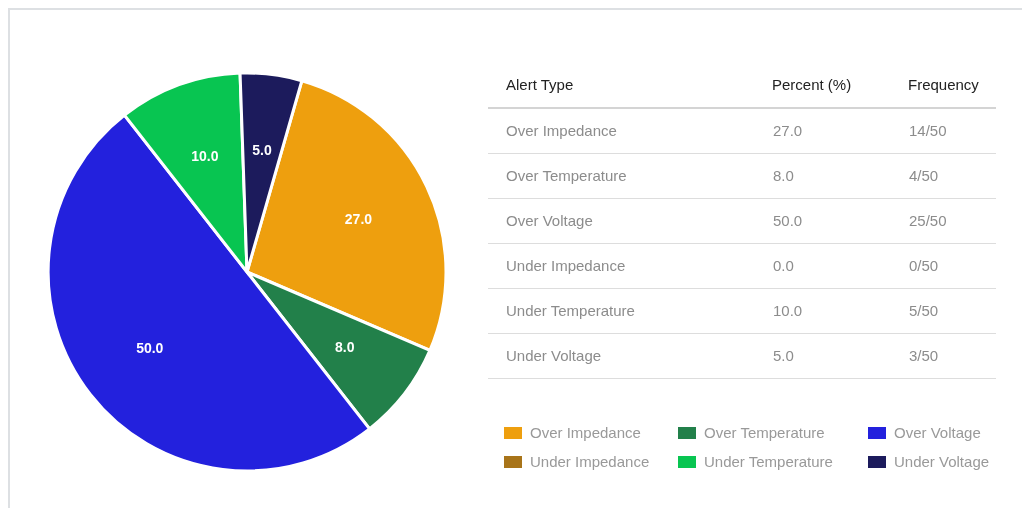 This screenshot has width=1022, height=508. Describe the element at coordinates (937, 432) in the screenshot. I see `legend-label: Over Voltage` at that location.